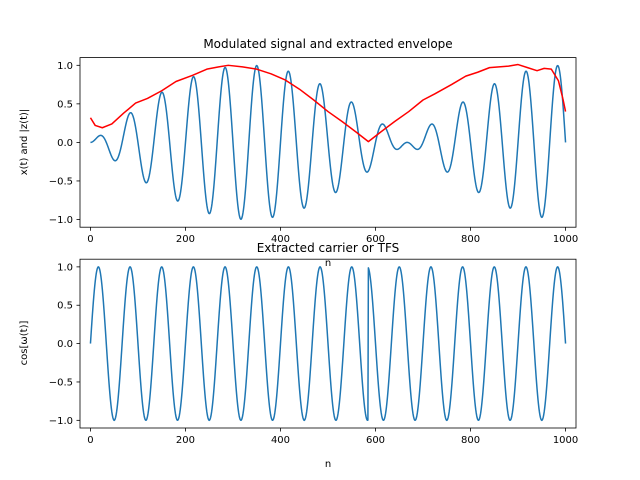  What do you see at coordinates (328, 103) in the screenshot?
I see `series-1-line` at bounding box center [328, 103].